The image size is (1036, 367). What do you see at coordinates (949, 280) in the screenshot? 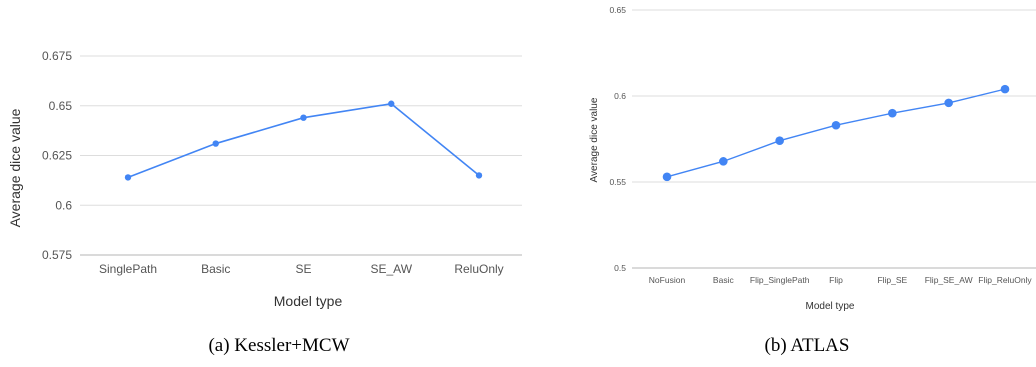
I see `x-tick-label: Flip_SE_AW` at bounding box center [949, 280].